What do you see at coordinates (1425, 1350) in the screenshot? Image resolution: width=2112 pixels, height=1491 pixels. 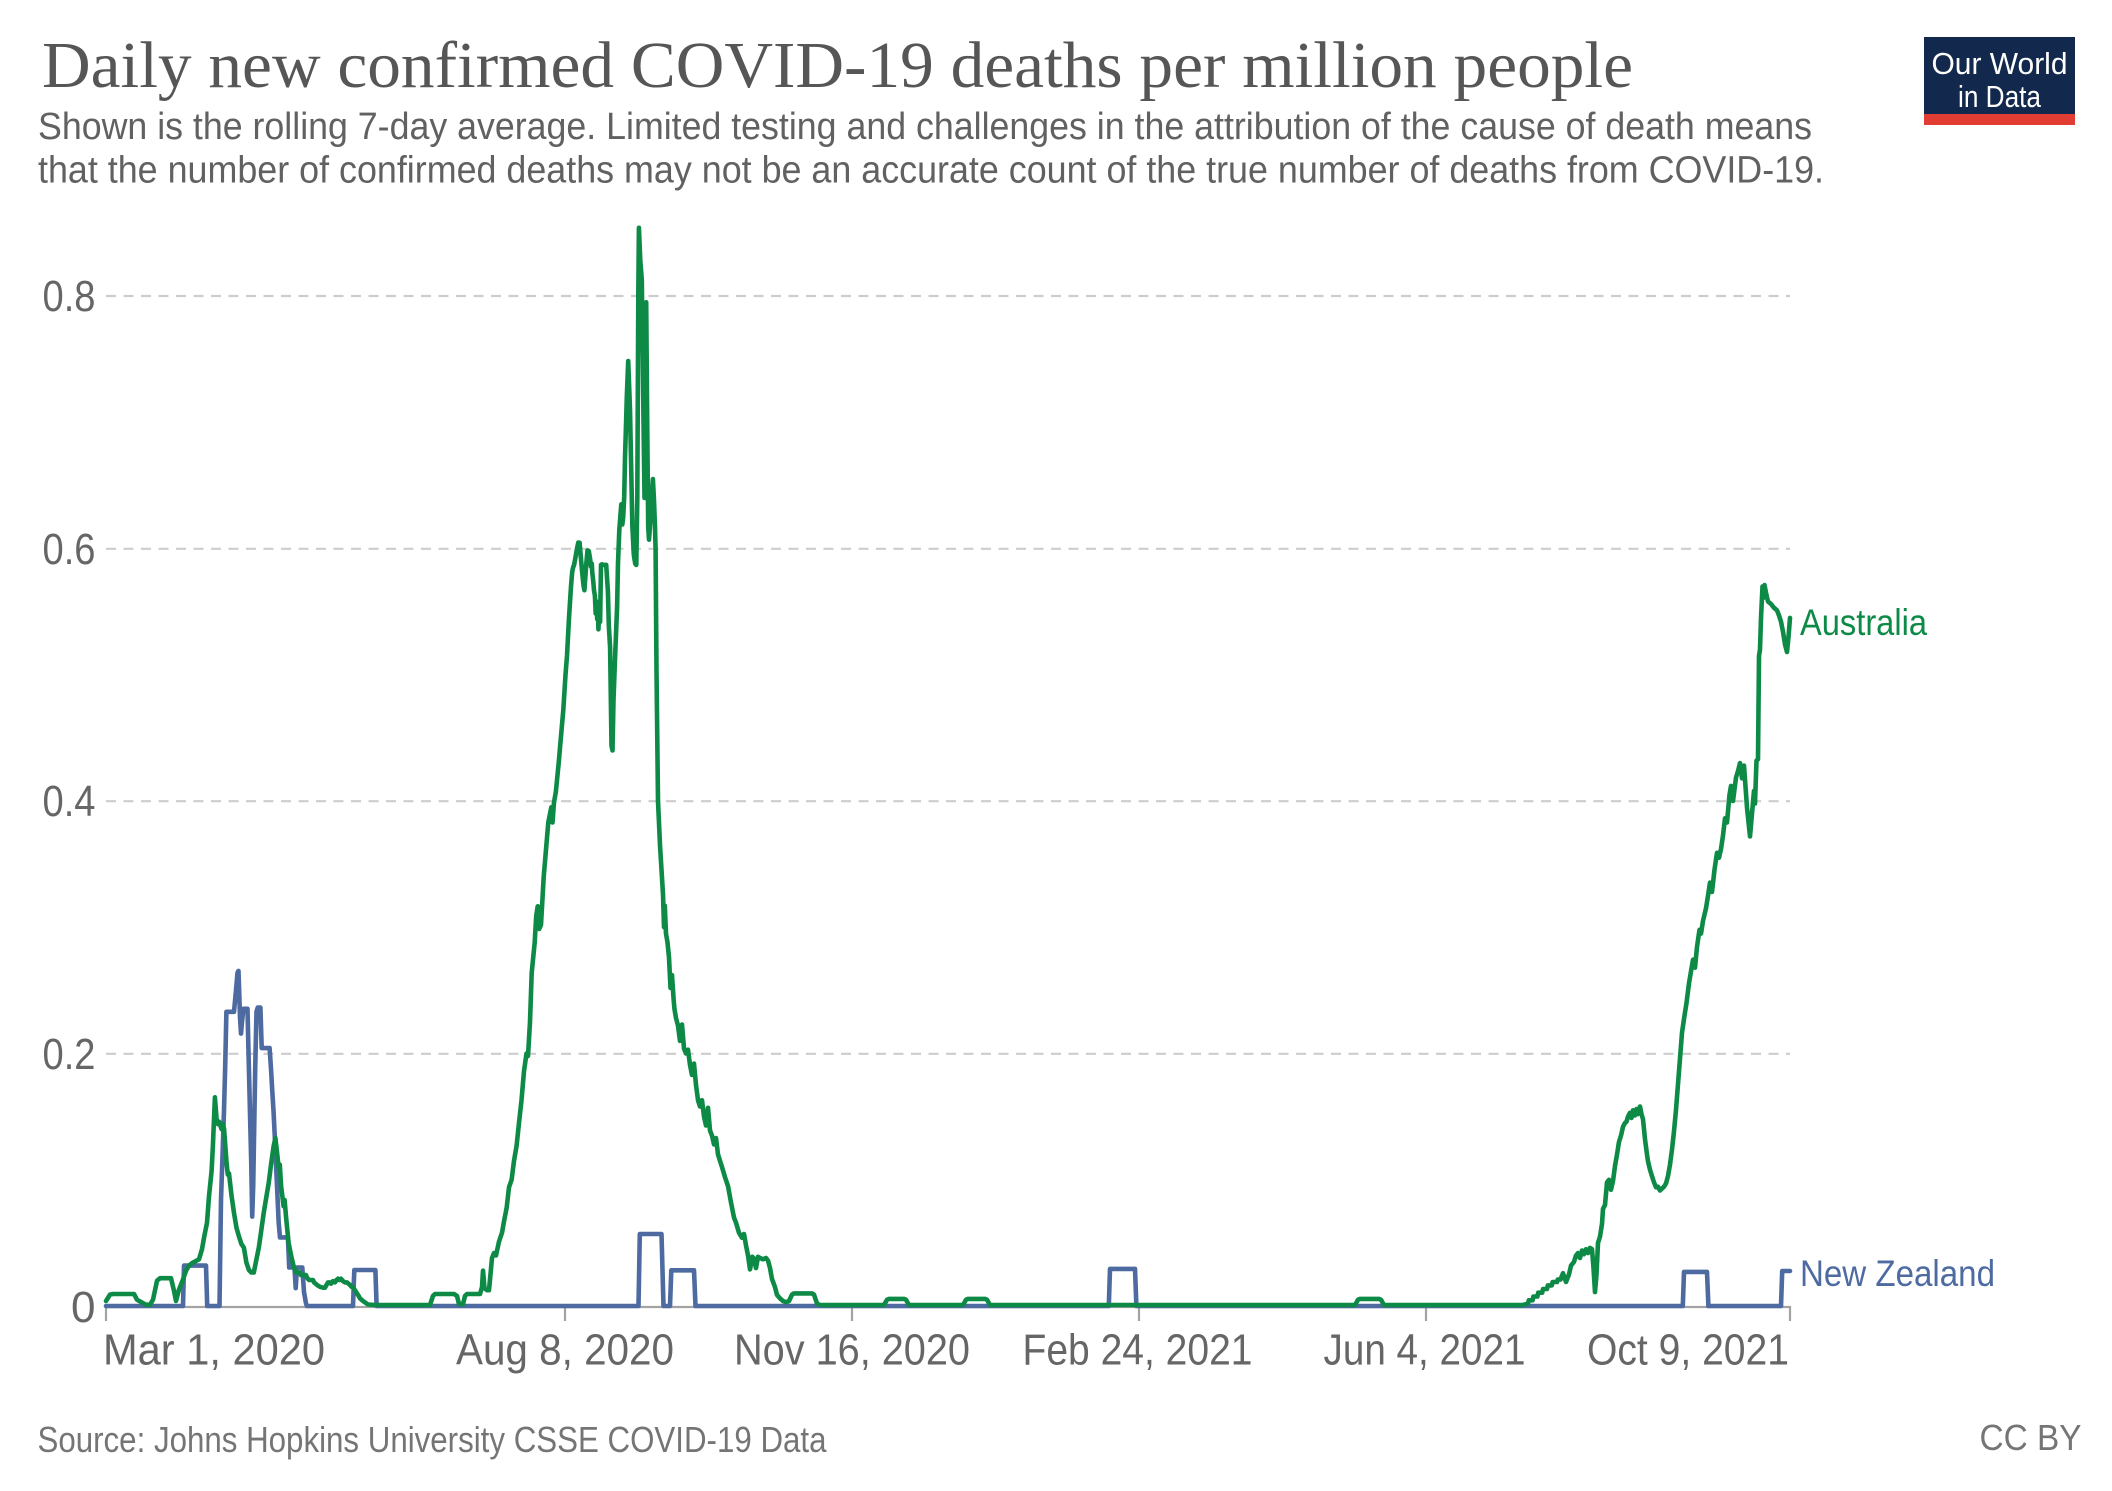 I see `svg-text: Jun 4, 2021` at bounding box center [1425, 1350].